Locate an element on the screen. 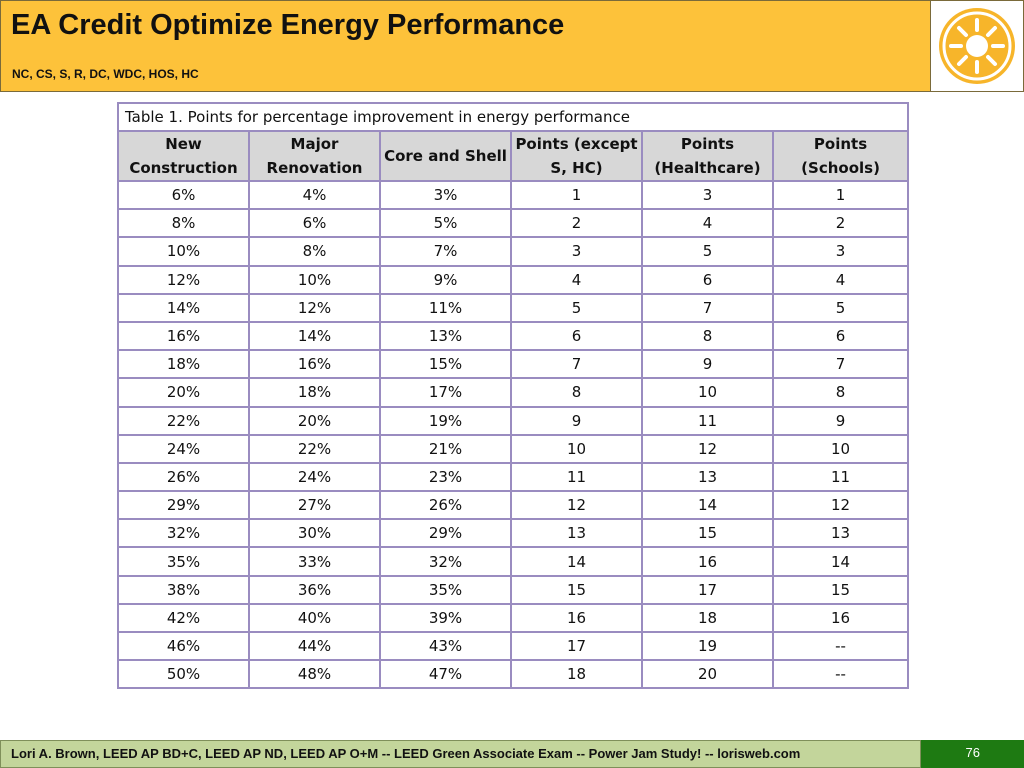 The width and height of the screenshot is (1024, 768). table-row: 42% 40% 39% 16 18 16 is located at coordinates (513, 618).